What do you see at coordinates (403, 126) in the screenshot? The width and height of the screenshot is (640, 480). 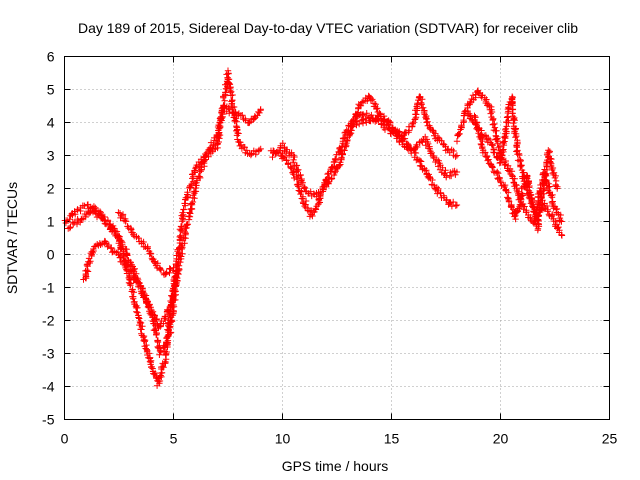 I see `series-track-g` at bounding box center [403, 126].